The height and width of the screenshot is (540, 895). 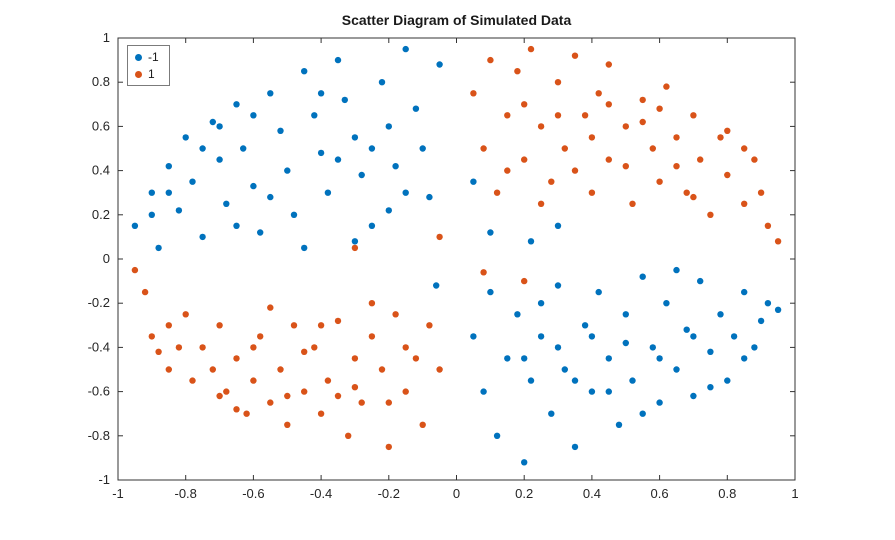 I want to click on y-tick-label: 0.2, so click(x=101, y=214).